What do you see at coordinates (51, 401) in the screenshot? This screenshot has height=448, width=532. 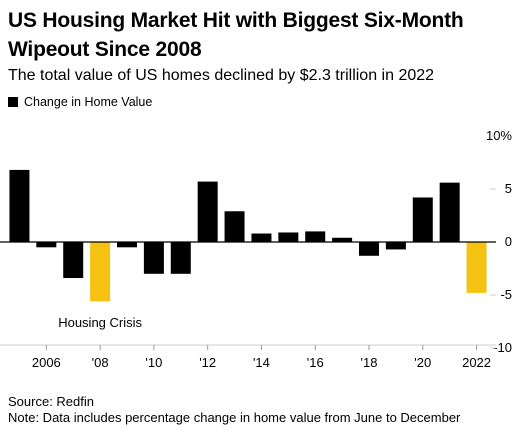 I see `source-text: Source: Redfin` at bounding box center [51, 401].